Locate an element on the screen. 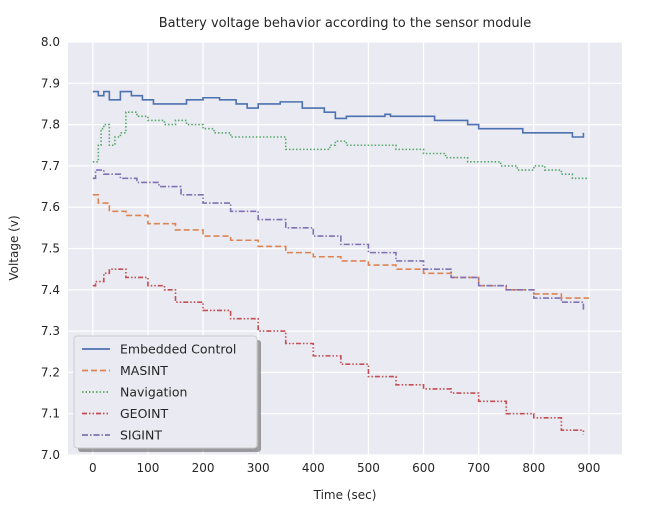  series-line-embedded-control is located at coordinates (338, 114).